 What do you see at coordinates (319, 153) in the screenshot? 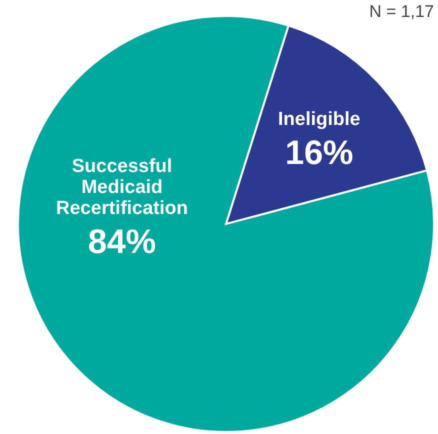
I see `data-label: 16%` at bounding box center [319, 153].